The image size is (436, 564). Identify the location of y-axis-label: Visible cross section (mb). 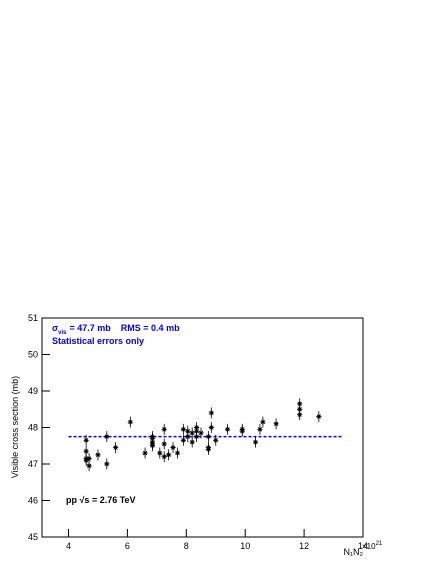
(15, 427).